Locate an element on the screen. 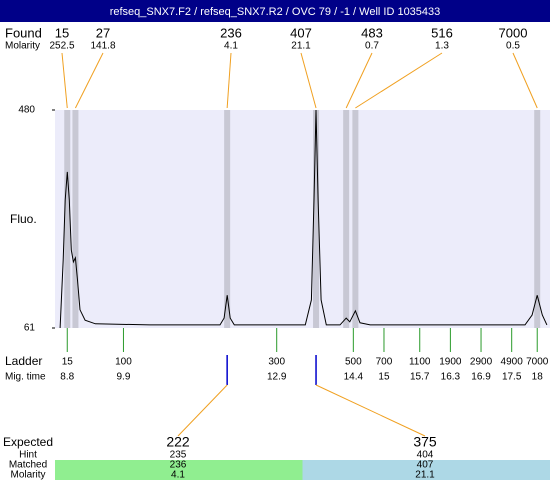  found-molarity: 1.3 is located at coordinates (442, 46).